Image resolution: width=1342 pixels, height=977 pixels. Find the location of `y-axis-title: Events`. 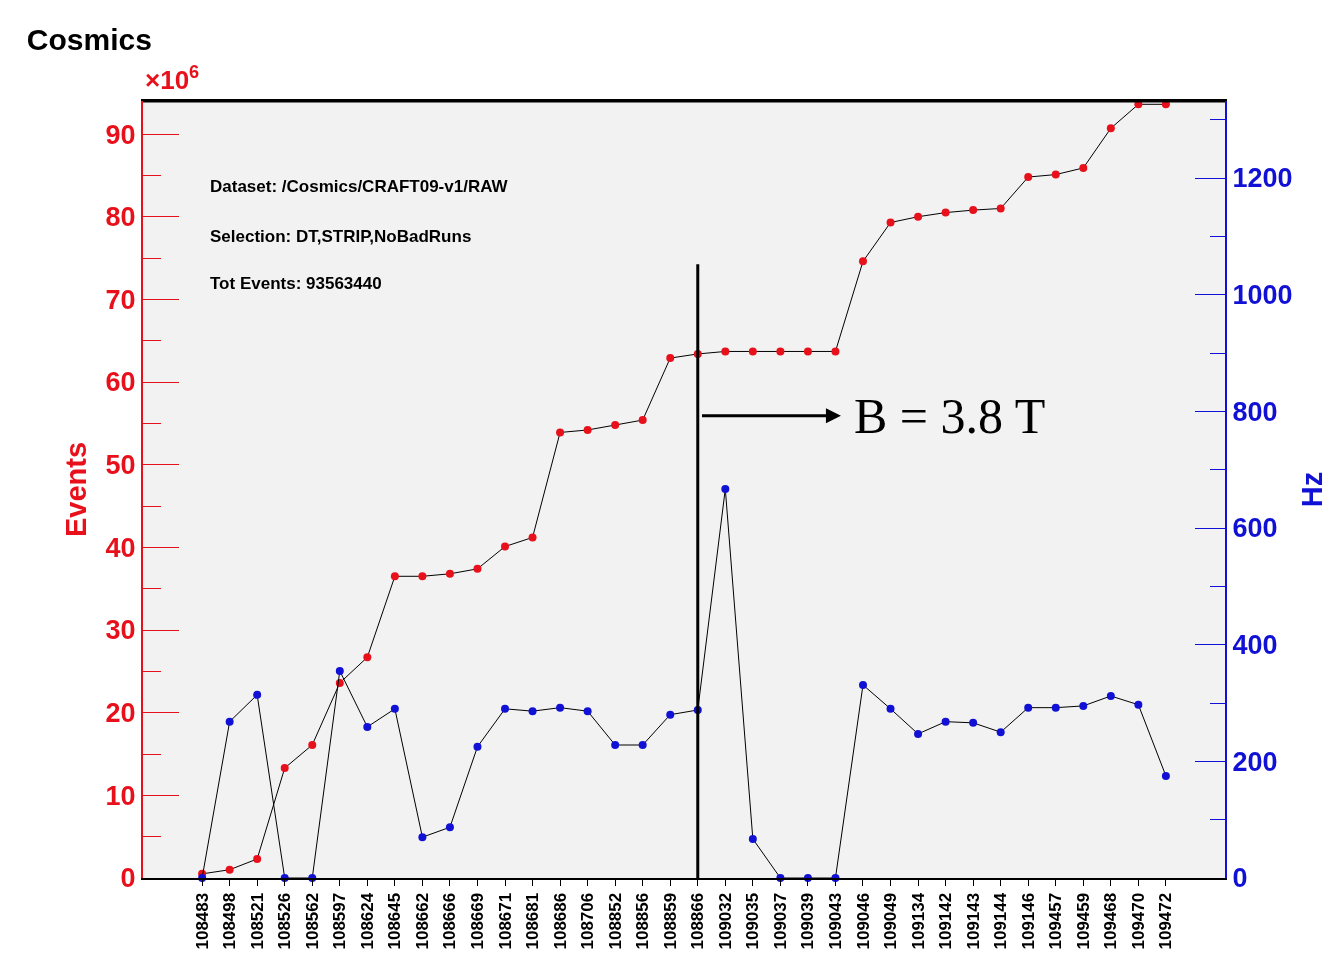

y-axis-title: Events is located at coordinates (76, 489).